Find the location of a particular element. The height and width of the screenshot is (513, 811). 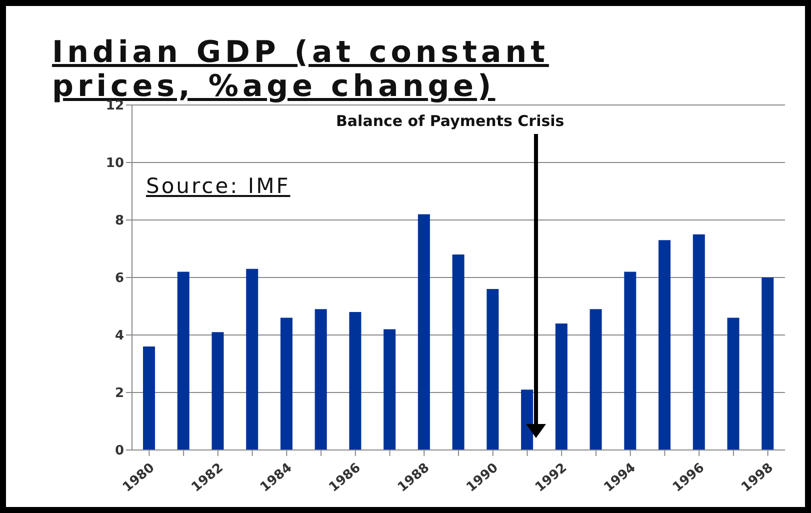

annotation: Source: IMF is located at coordinates (218, 186).